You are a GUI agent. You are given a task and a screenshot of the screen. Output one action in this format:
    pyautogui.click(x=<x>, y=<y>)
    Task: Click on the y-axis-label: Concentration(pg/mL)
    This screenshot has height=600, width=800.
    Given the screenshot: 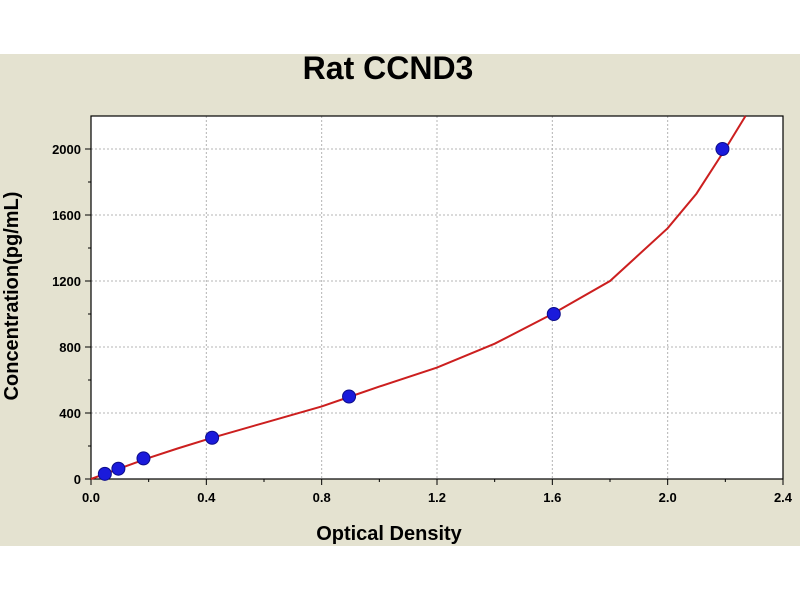 What is the action you would take?
    pyautogui.click(x=12, y=296)
    